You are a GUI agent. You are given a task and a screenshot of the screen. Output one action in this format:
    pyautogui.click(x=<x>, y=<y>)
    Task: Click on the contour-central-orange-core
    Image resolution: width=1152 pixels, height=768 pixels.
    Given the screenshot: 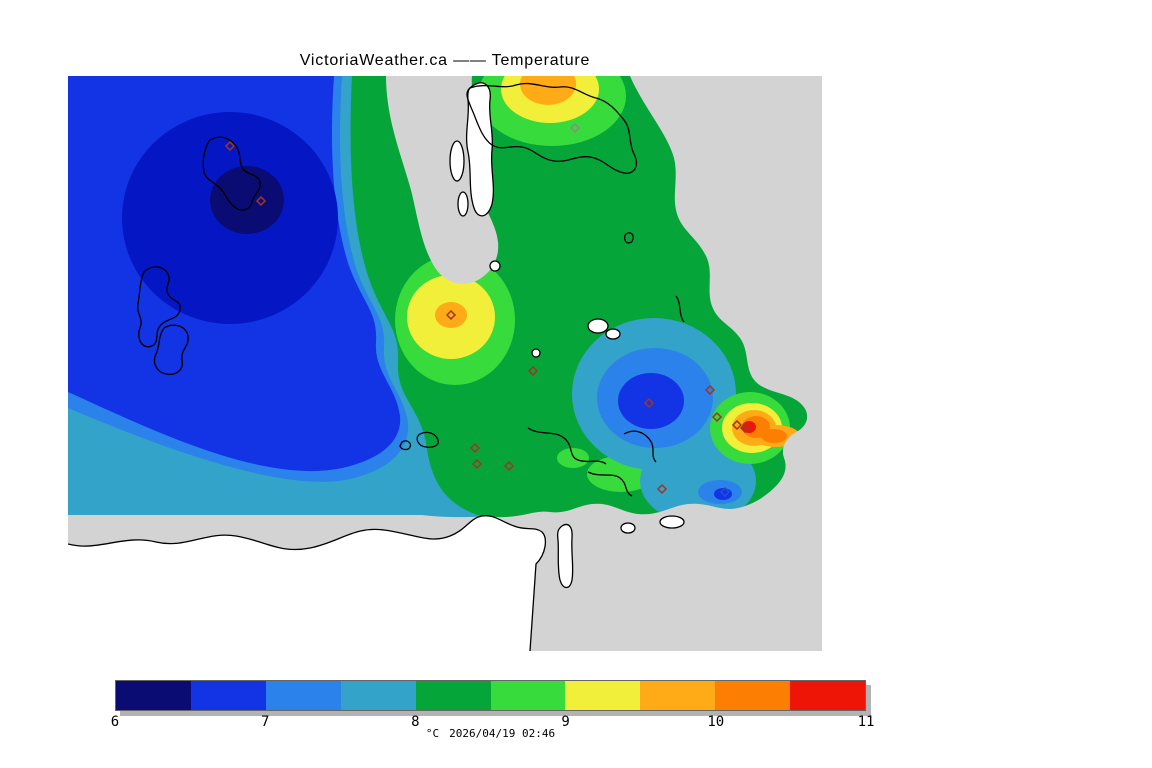 What is the action you would take?
    pyautogui.click(x=451, y=315)
    